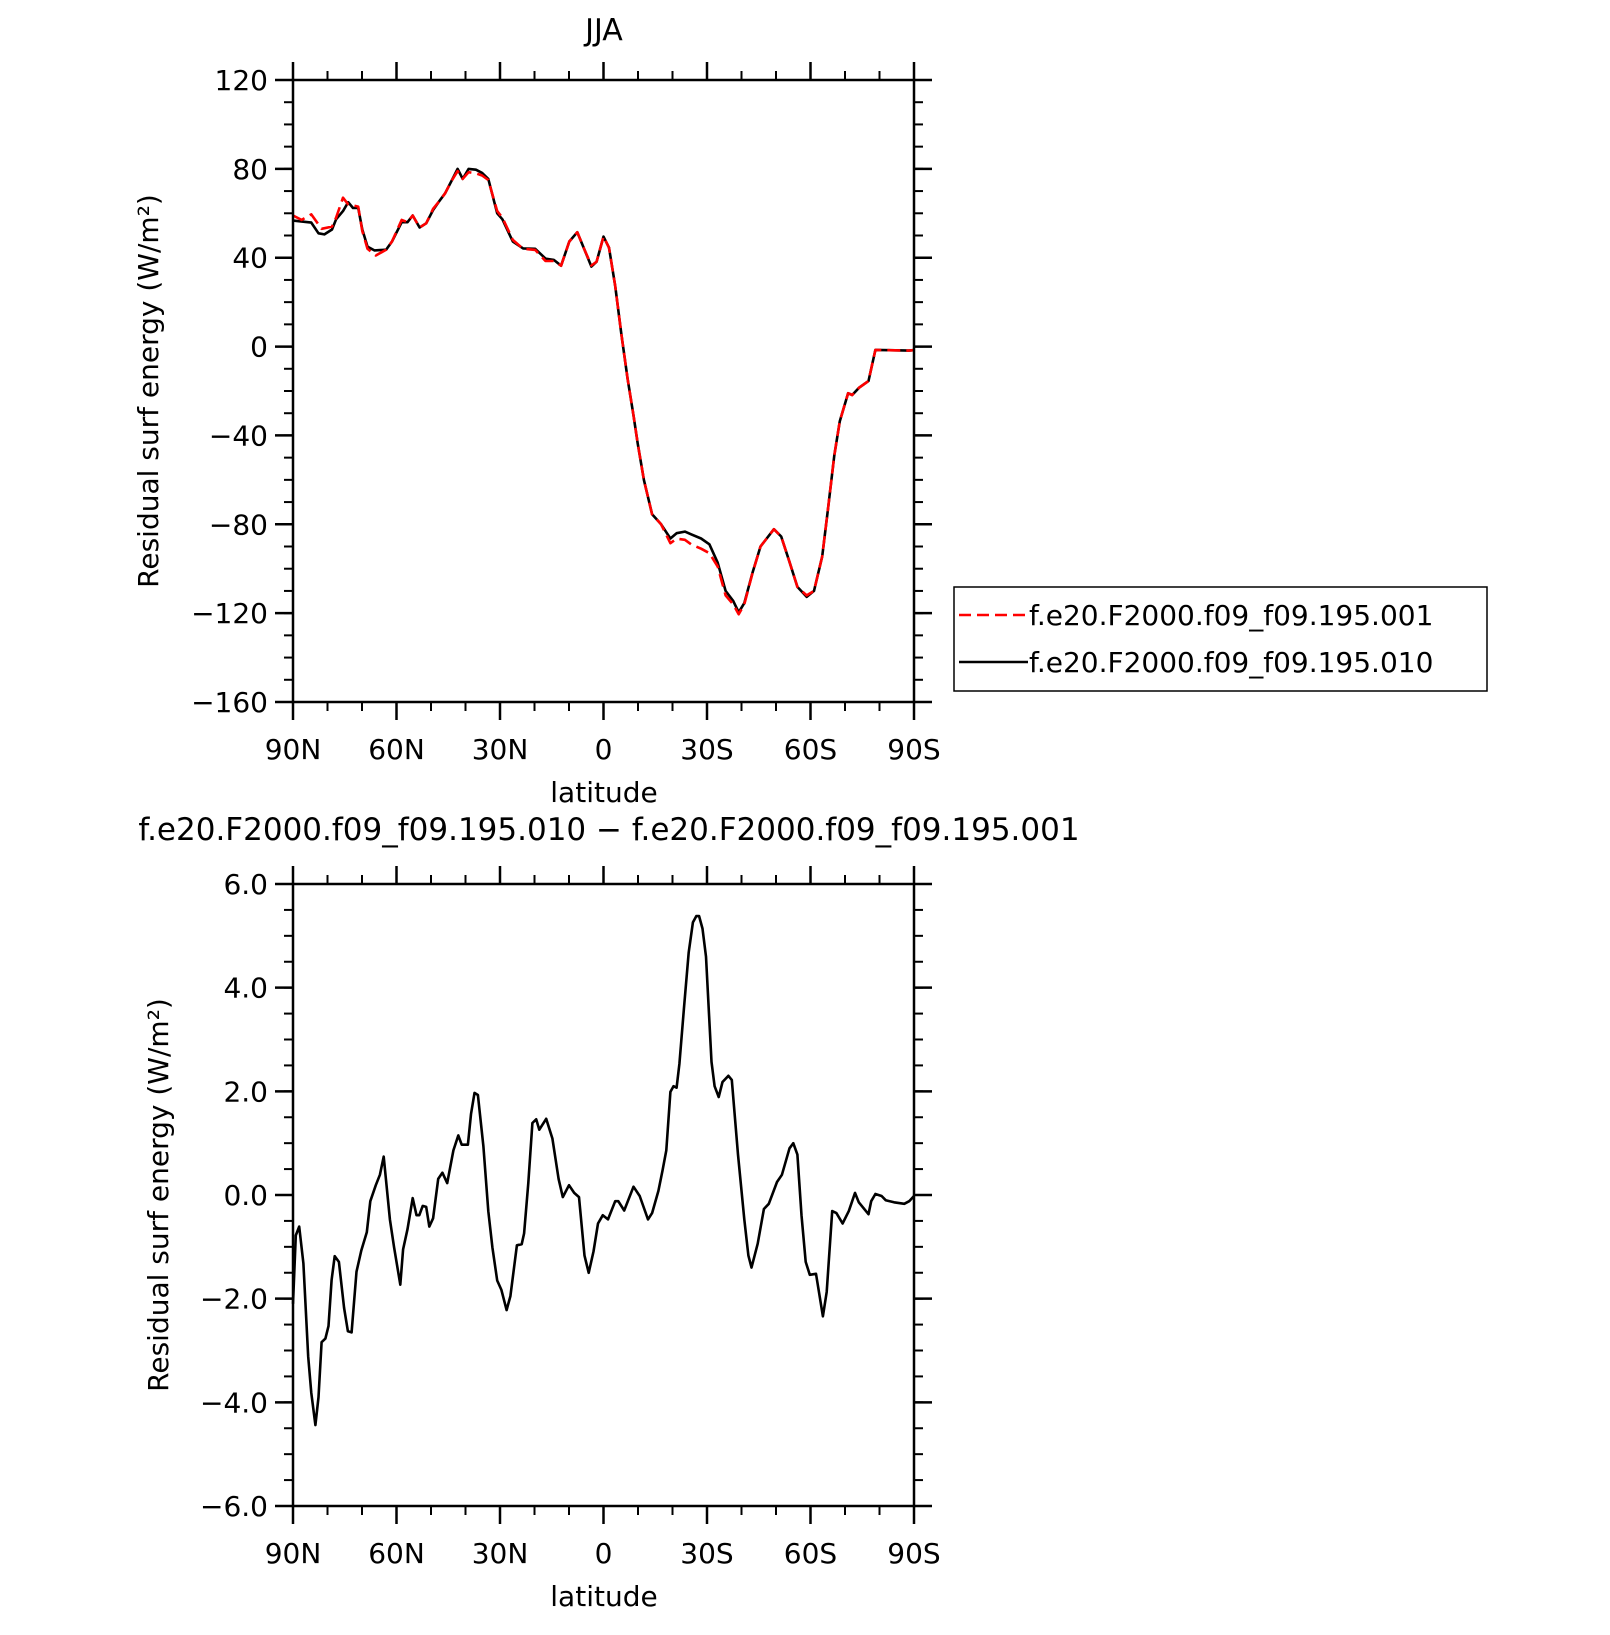 Image resolution: width=1610 pixels, height=1635 pixels. I want to click on top-x-tick-label: 90S, so click(913, 749).